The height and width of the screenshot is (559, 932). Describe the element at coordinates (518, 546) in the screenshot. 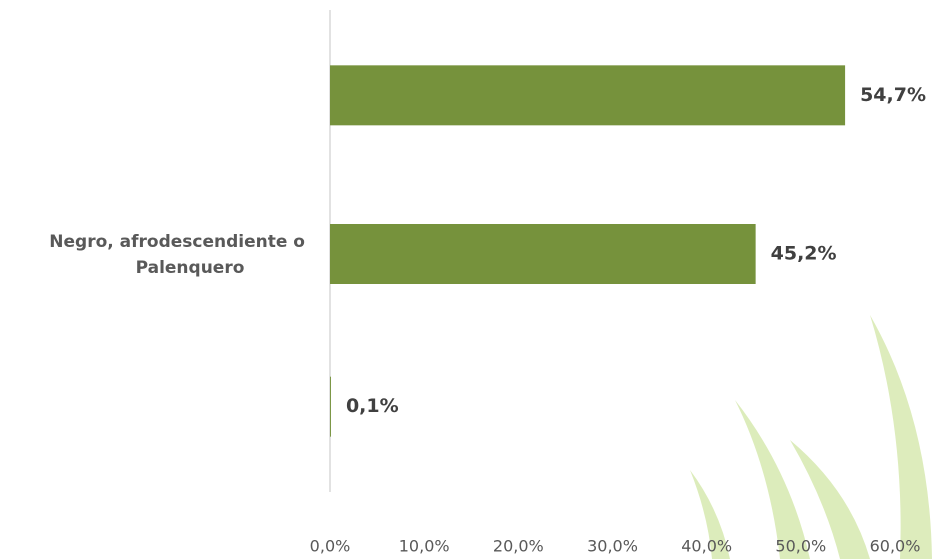

I see `x-tick-label: 20,0%` at that location.